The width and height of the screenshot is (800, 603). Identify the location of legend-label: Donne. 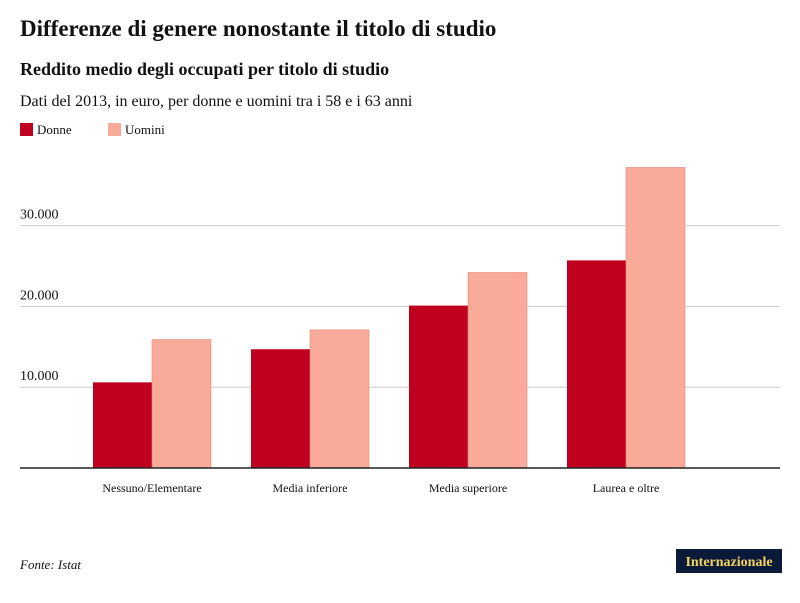
(54, 129).